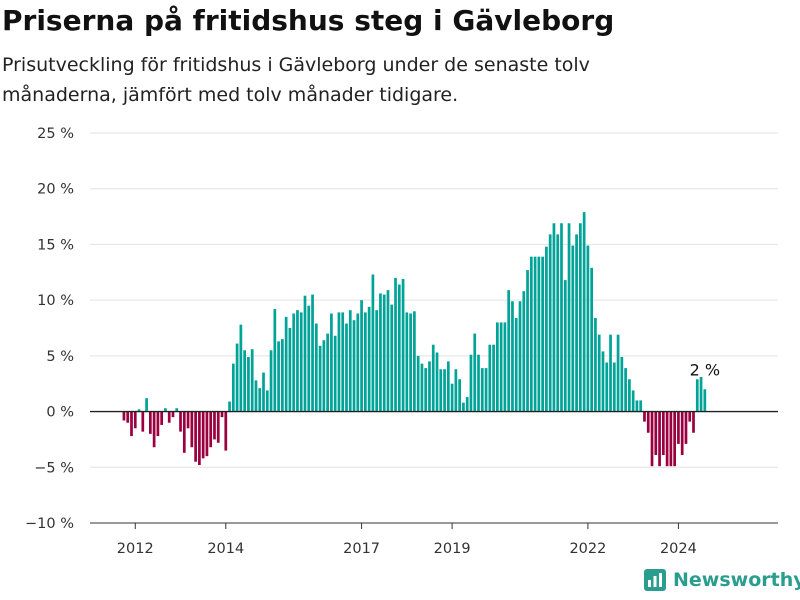 This screenshot has height=600, width=800. What do you see at coordinates (721, 580) in the screenshot?
I see `brand-logo: Newsworthy` at bounding box center [721, 580].